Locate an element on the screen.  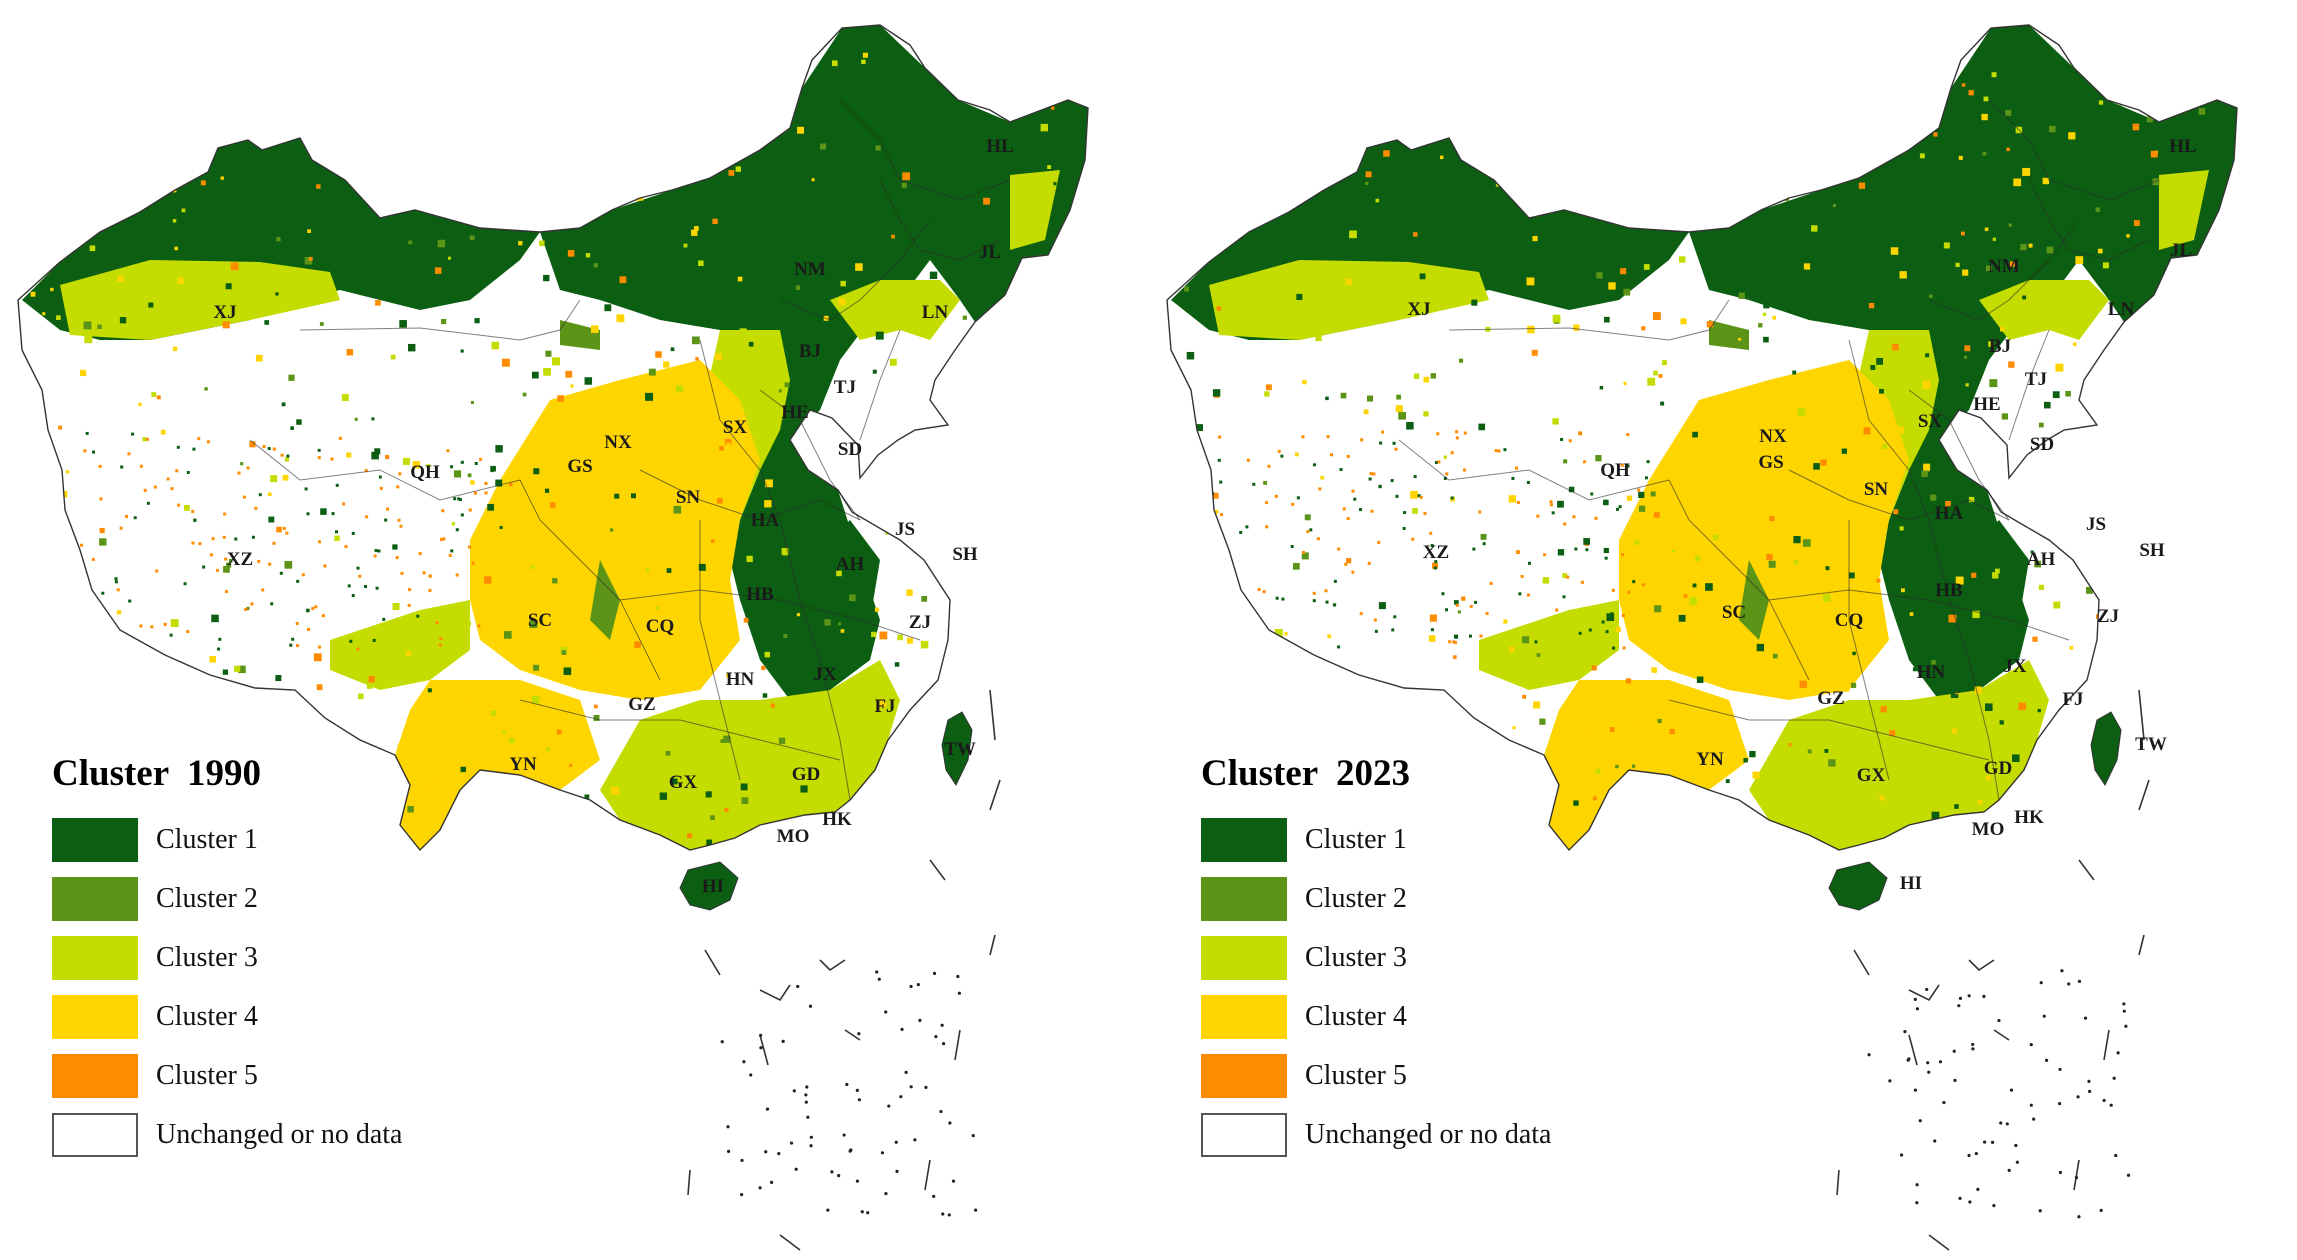
cluster-zone-cluster2 is located at coordinates (580, 335).